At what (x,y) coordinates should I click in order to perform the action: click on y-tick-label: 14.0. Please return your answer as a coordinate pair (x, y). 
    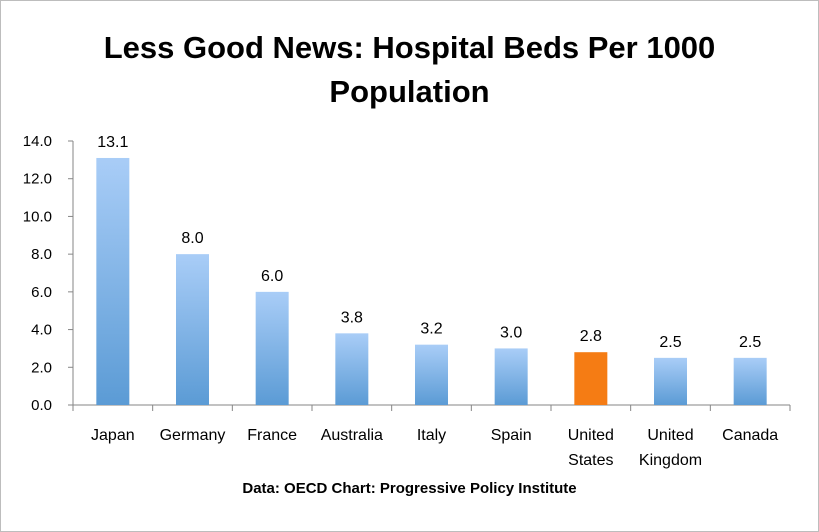
    Looking at the image, I should click on (37, 141).